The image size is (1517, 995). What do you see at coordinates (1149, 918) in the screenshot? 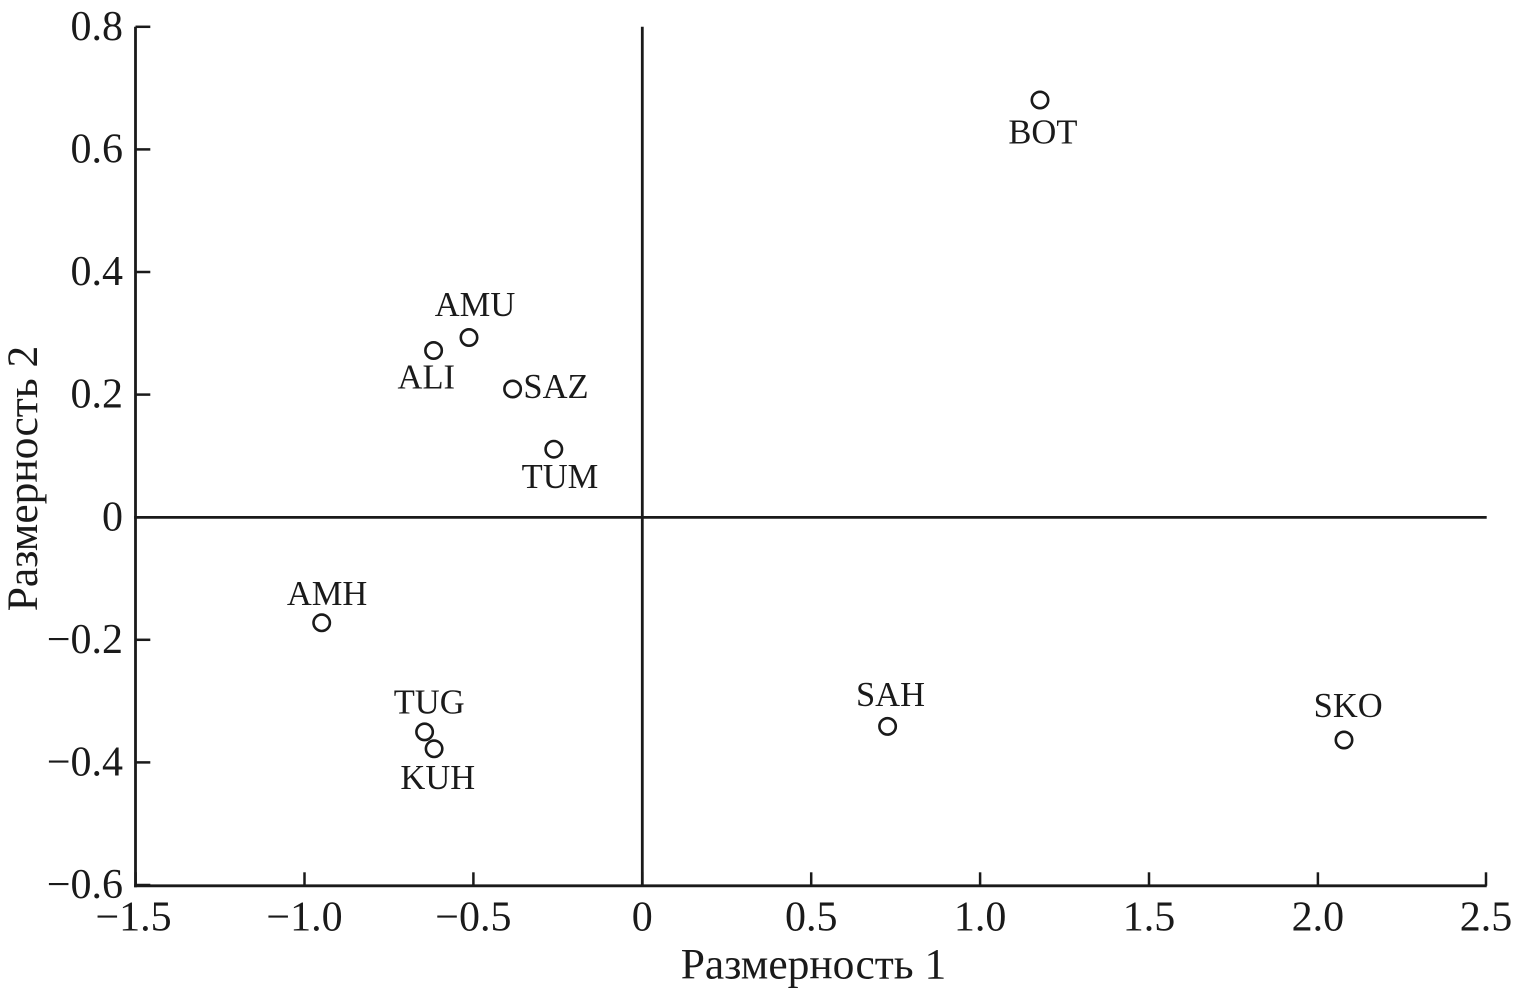
I see `svg-text: 1.5` at bounding box center [1149, 918].